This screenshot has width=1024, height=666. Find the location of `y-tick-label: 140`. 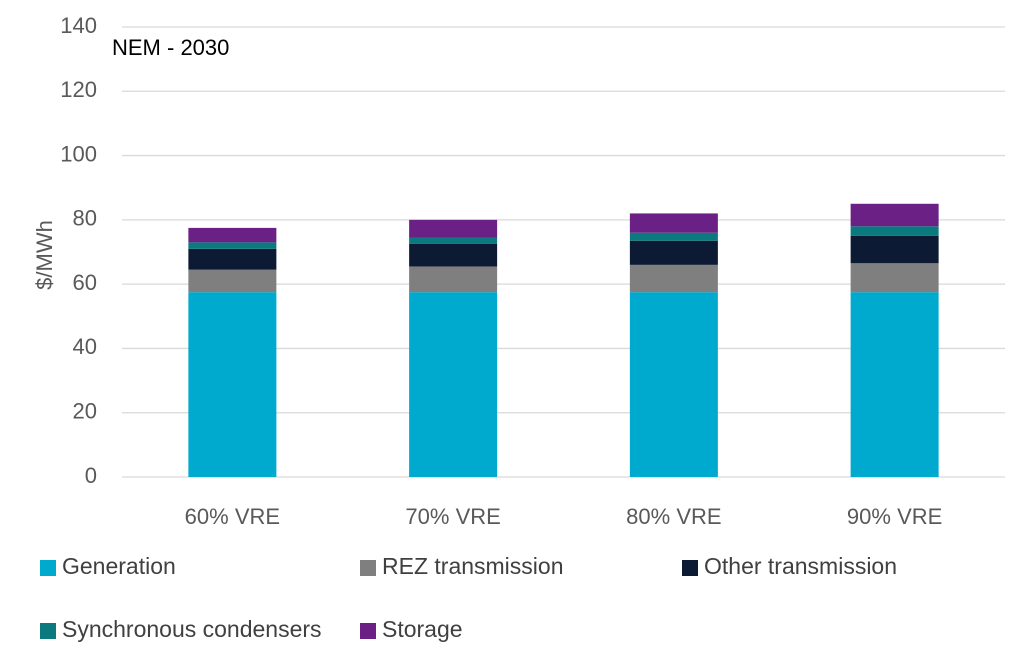

y-tick-label: 140 is located at coordinates (78, 25).